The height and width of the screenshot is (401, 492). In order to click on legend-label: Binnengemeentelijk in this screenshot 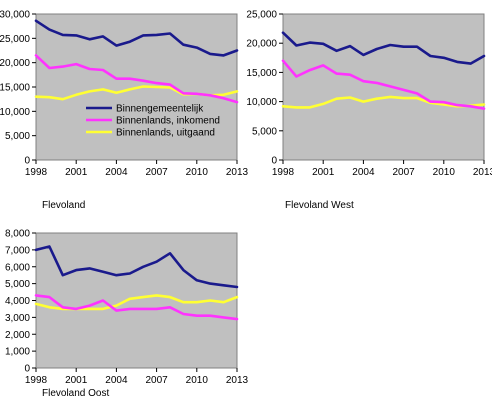, I will do `click(160, 109)`.